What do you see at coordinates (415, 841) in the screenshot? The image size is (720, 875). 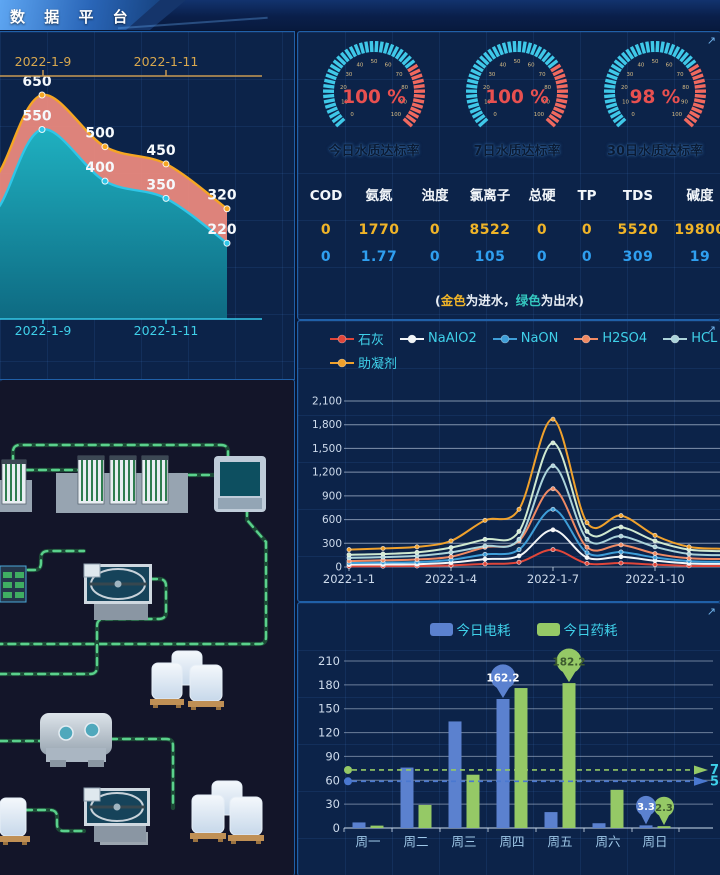 I see `svg-text: 周二` at bounding box center [415, 841].